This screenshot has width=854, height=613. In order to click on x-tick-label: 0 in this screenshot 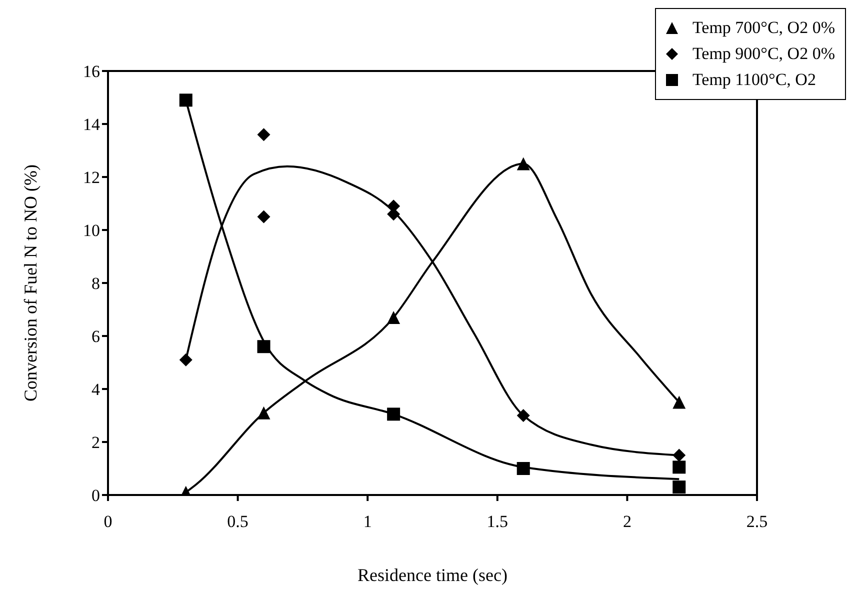, I will do `click(108, 522)`.